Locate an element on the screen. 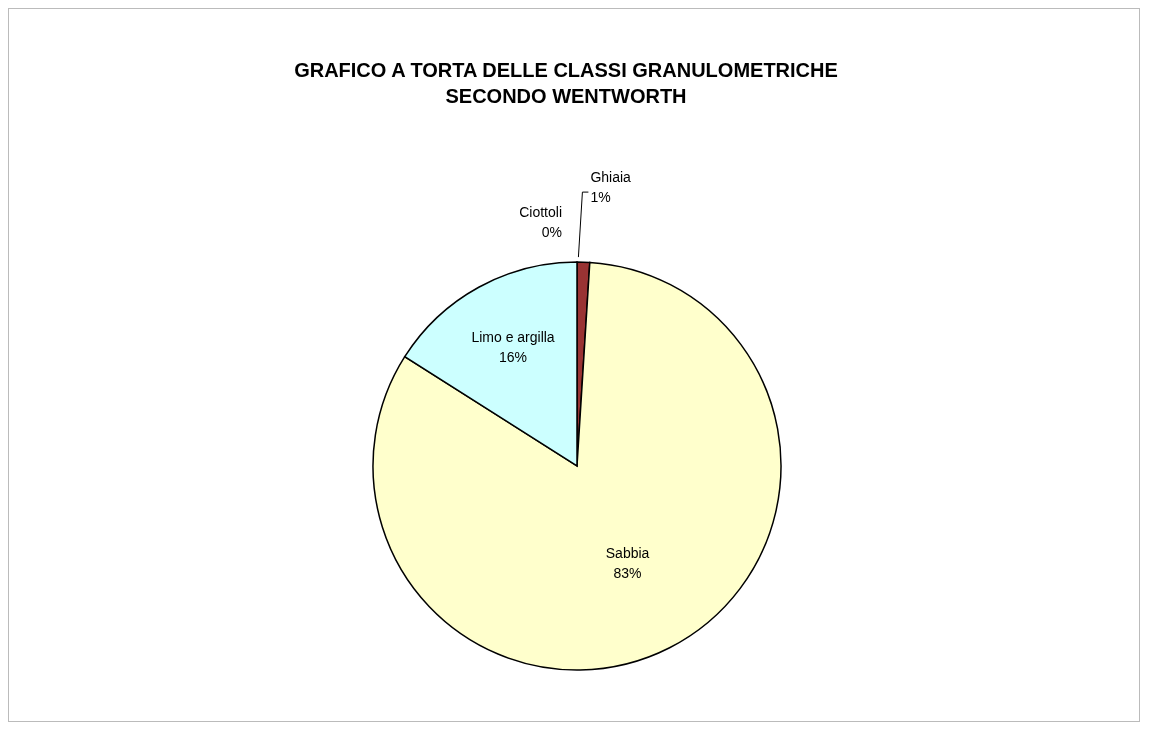 This screenshot has height=731, width=1150. slice-label: Ghiaia is located at coordinates (611, 177).